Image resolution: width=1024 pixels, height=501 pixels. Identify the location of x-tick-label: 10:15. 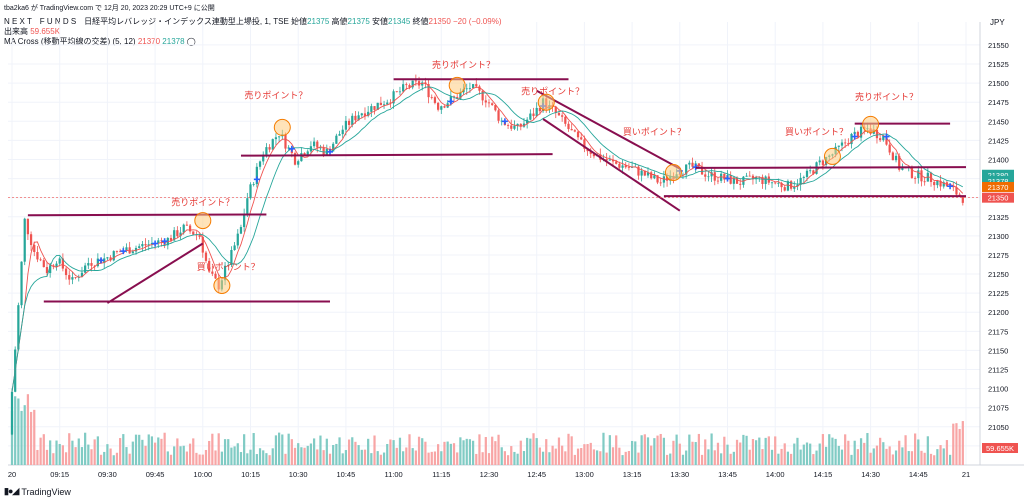
(250, 474).